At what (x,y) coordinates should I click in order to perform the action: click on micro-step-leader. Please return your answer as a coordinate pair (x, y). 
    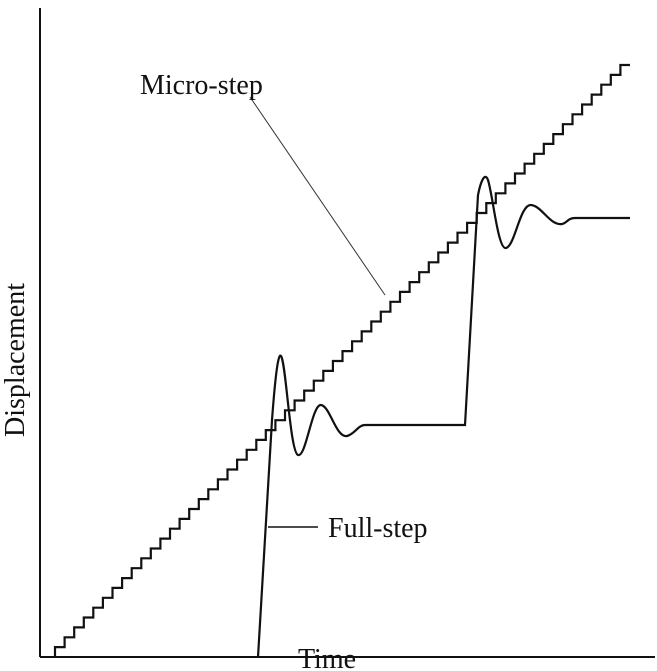
    Looking at the image, I should click on (317, 196).